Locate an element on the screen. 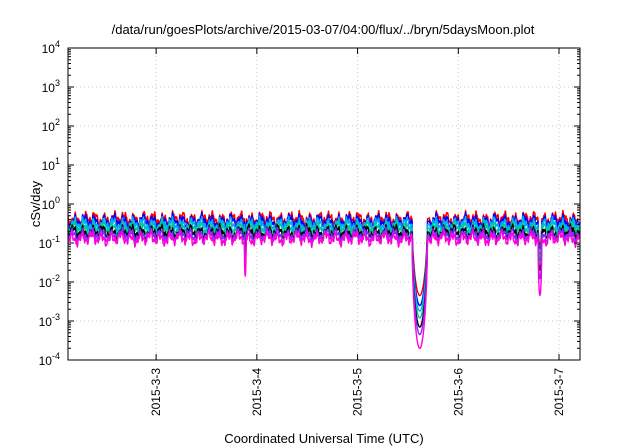  x-tick-label: 2015-3-7 is located at coordinates (559, 392).